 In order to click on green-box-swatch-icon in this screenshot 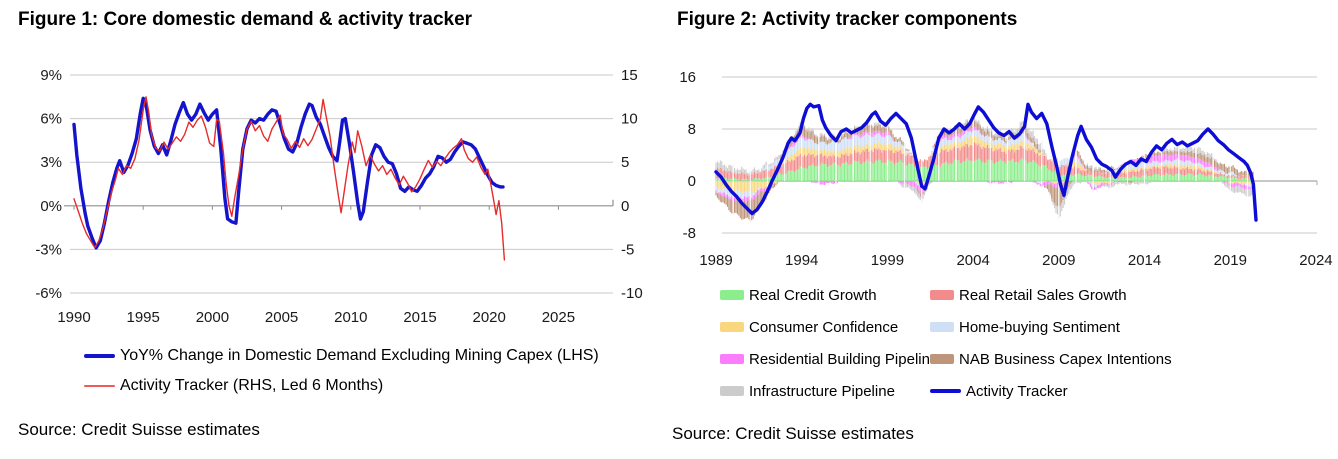, I will do `click(732, 295)`.